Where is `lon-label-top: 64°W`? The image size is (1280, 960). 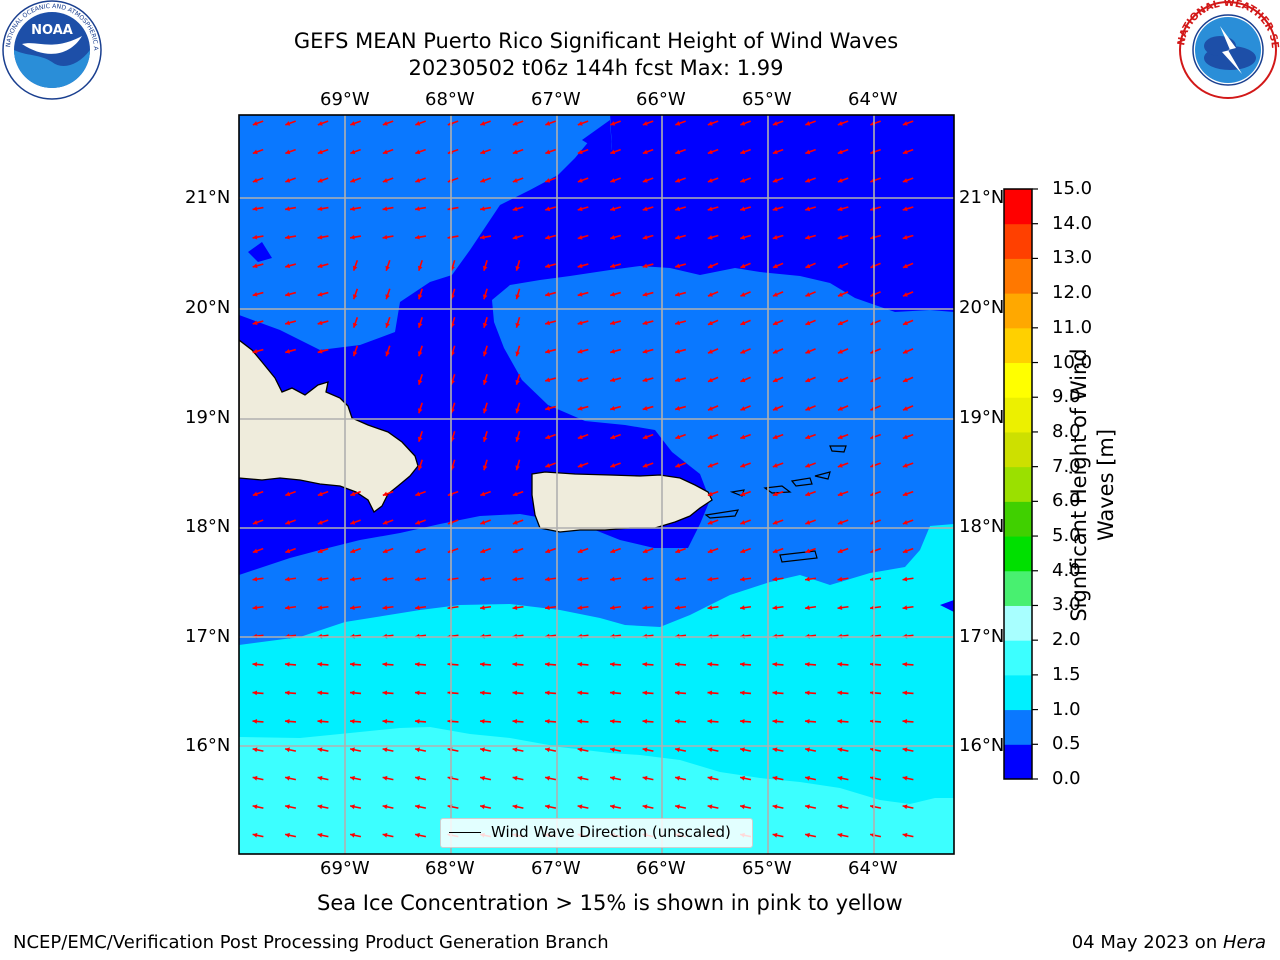
lon-label-top: 64°W is located at coordinates (873, 99).